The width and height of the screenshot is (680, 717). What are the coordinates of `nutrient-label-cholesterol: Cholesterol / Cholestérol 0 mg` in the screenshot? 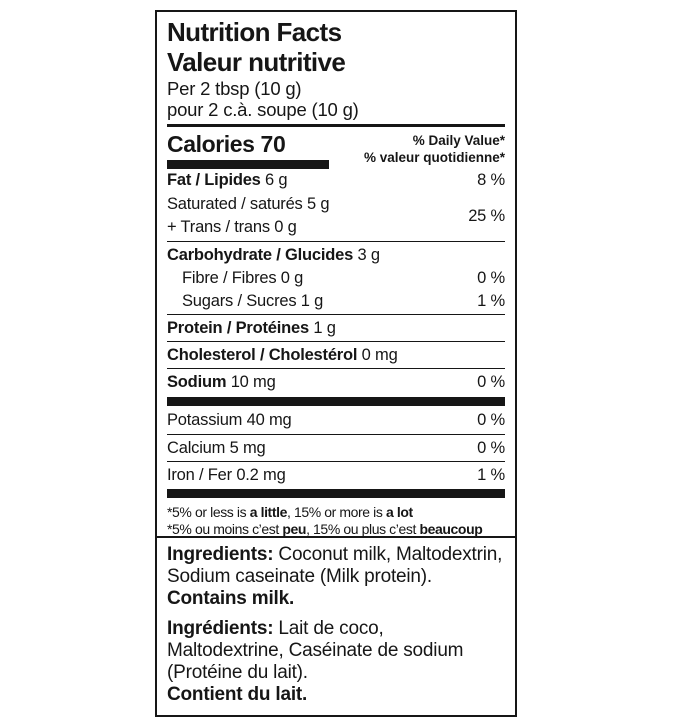 It's located at (282, 355).